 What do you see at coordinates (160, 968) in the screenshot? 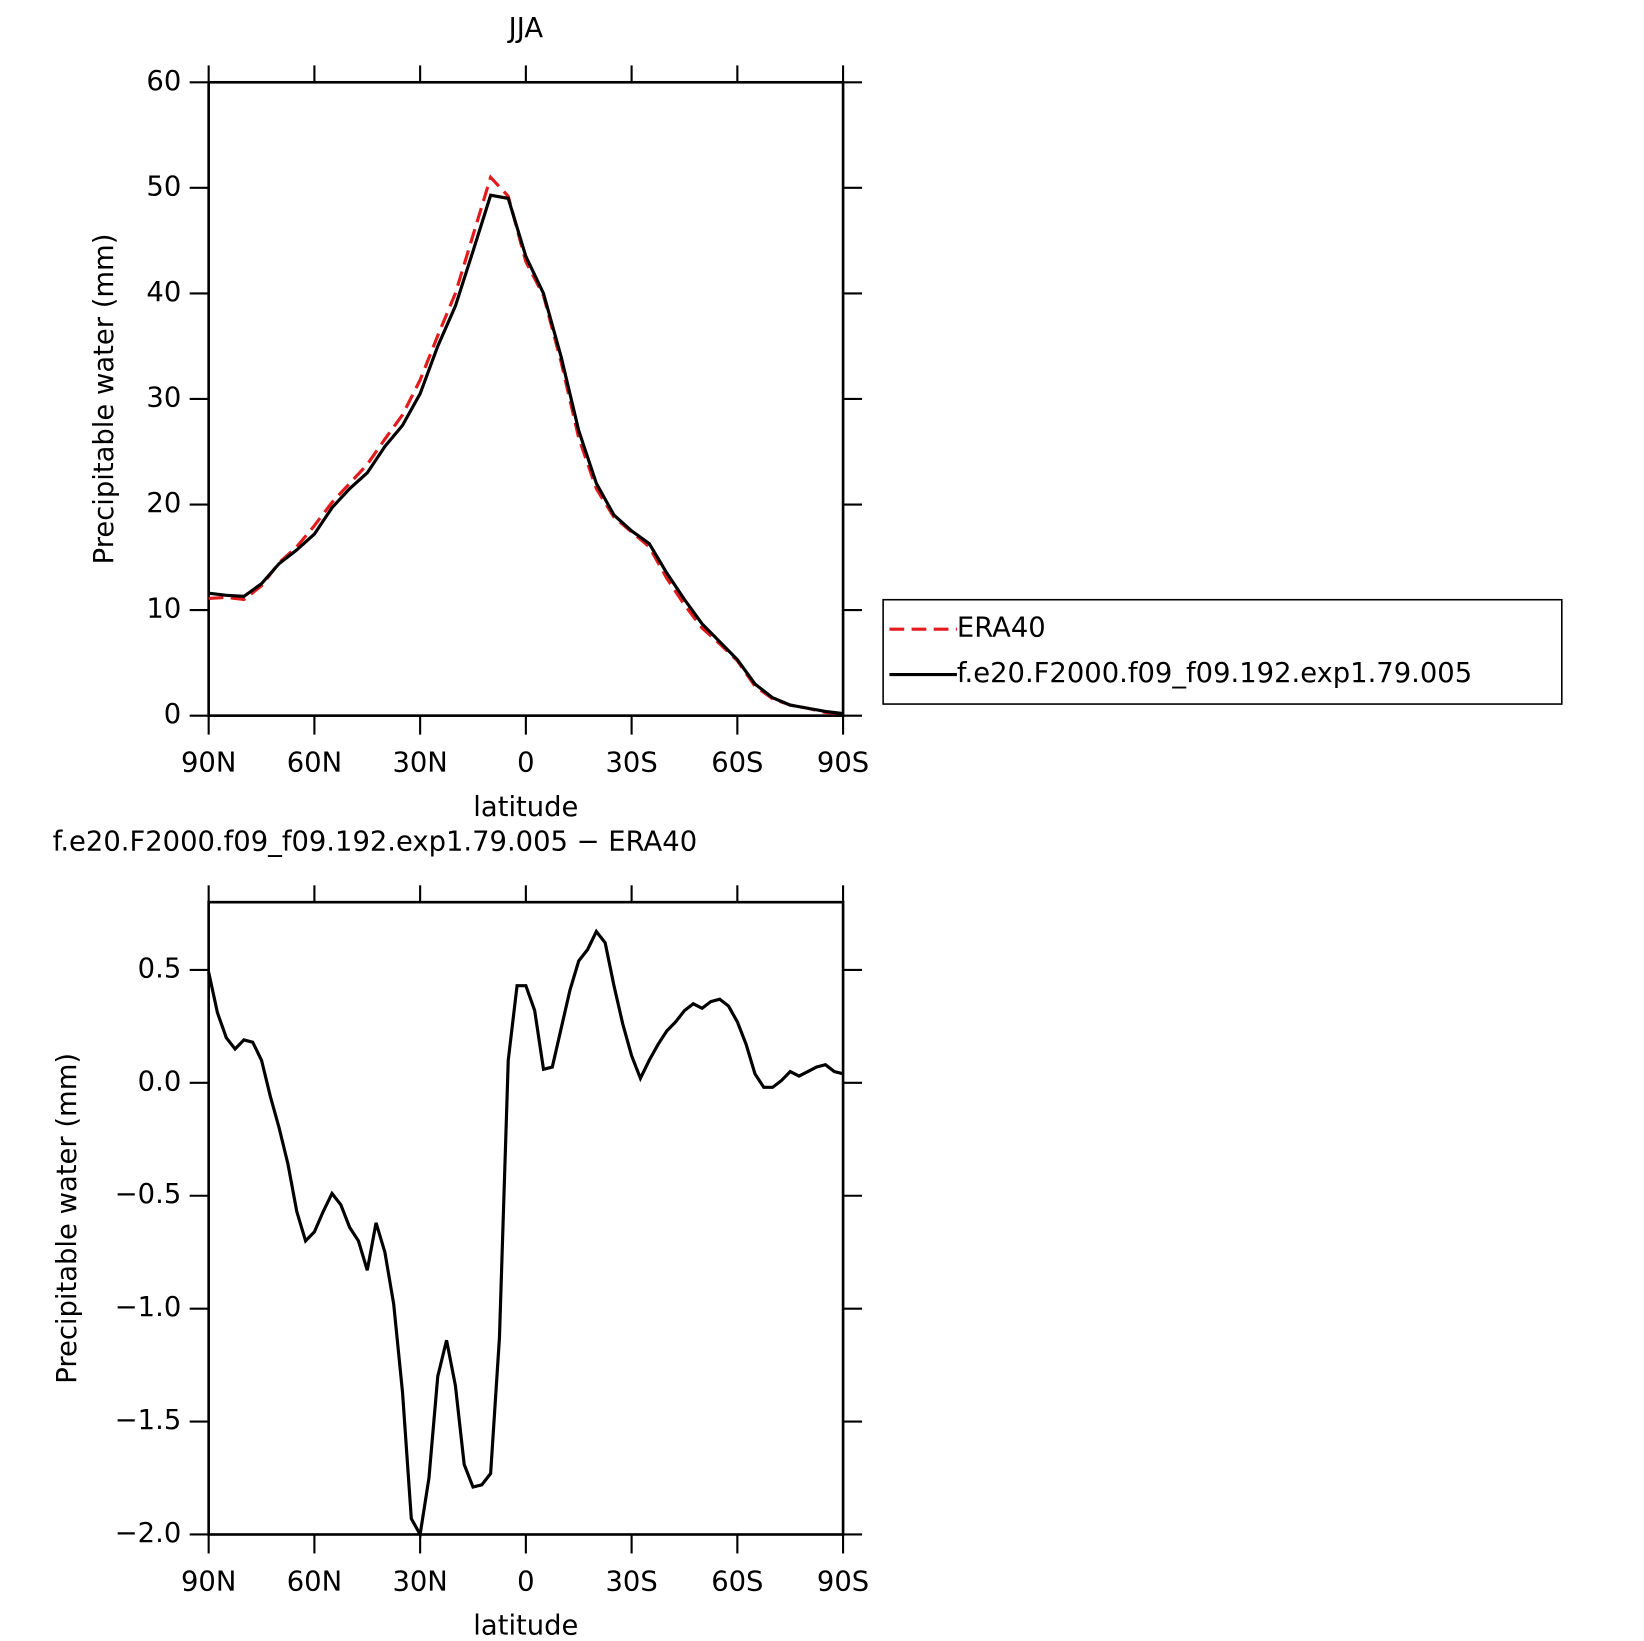
I see `y-tick-label: 0.5` at bounding box center [160, 968].